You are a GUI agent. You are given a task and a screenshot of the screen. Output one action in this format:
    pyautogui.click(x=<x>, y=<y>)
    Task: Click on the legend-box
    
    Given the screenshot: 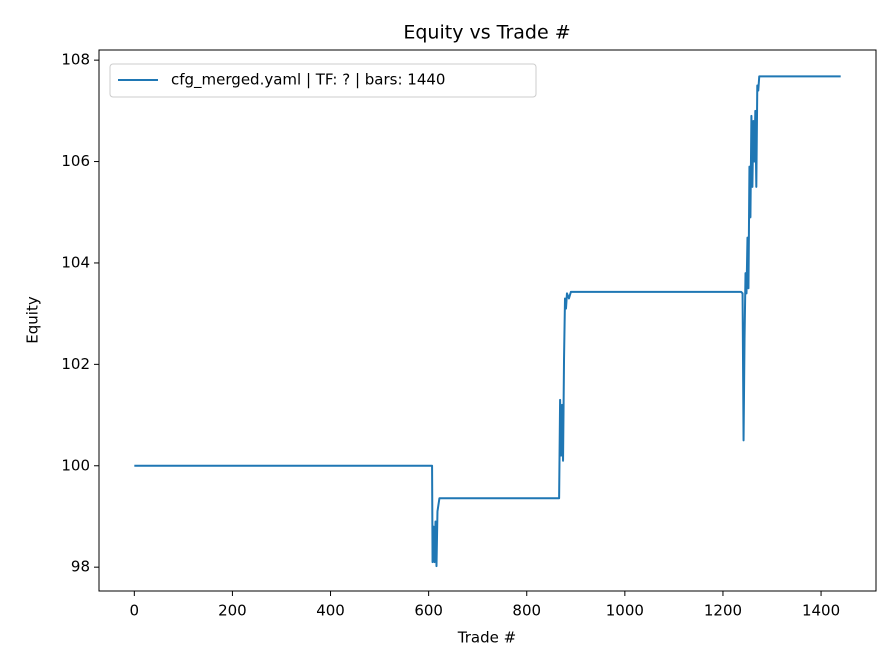 What is the action you would take?
    pyautogui.click(x=323, y=80)
    